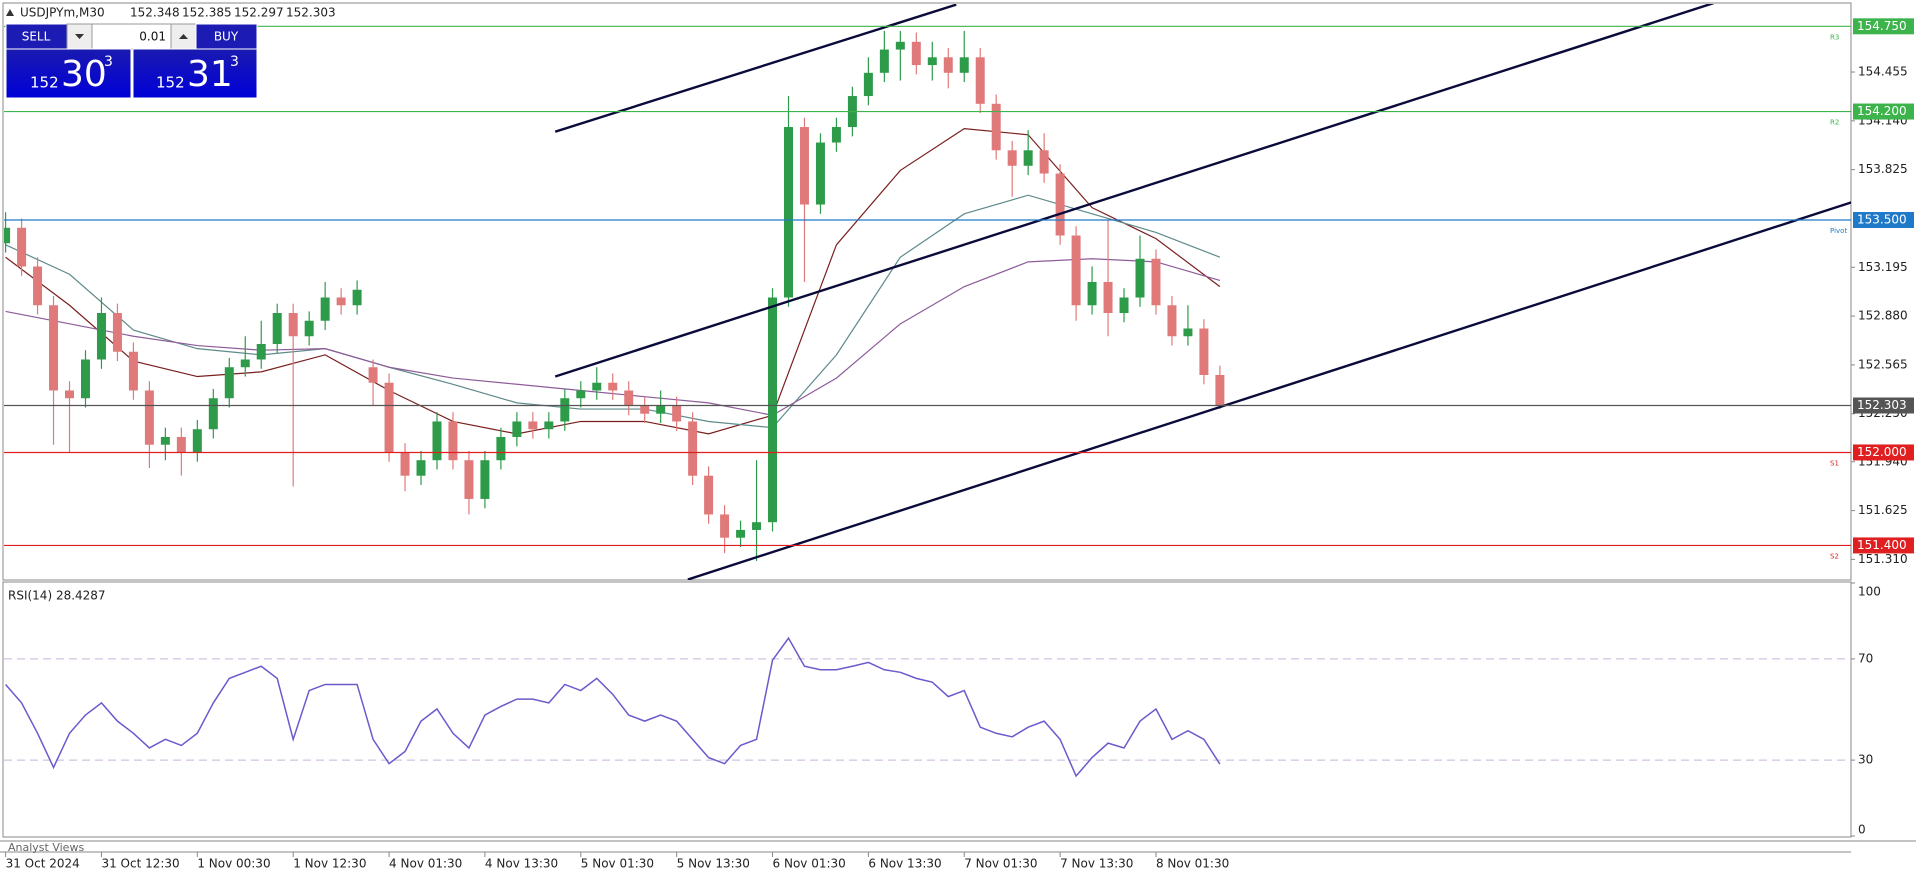 The image size is (1916, 874). Describe the element at coordinates (46, 847) in the screenshot. I see `analyst-views-tab: Analyst Views` at that location.